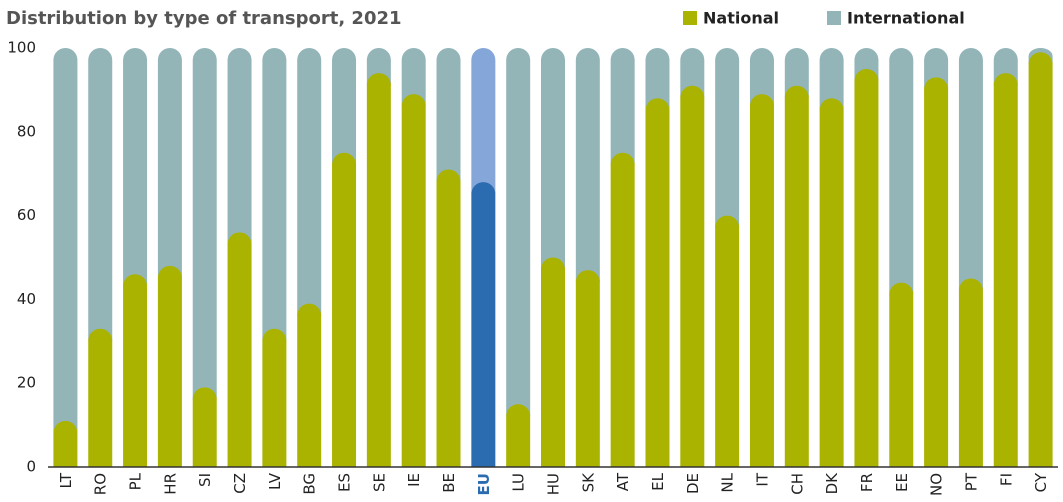  What do you see at coordinates (484, 484) in the screenshot?
I see `x-tick-label: EU` at bounding box center [484, 484].